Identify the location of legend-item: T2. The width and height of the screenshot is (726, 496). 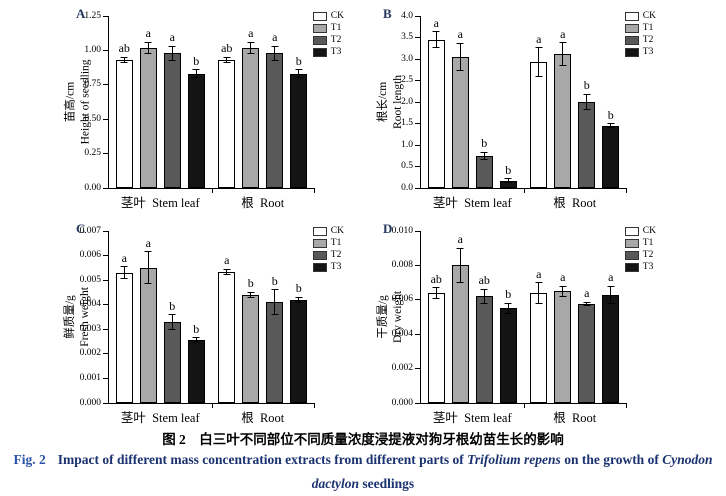
(328, 40).